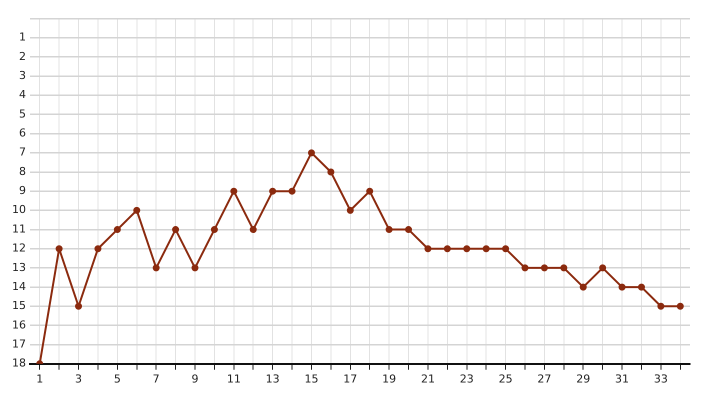 The height and width of the screenshot is (401, 716). I want to click on x-tick-label: 29, so click(583, 379).